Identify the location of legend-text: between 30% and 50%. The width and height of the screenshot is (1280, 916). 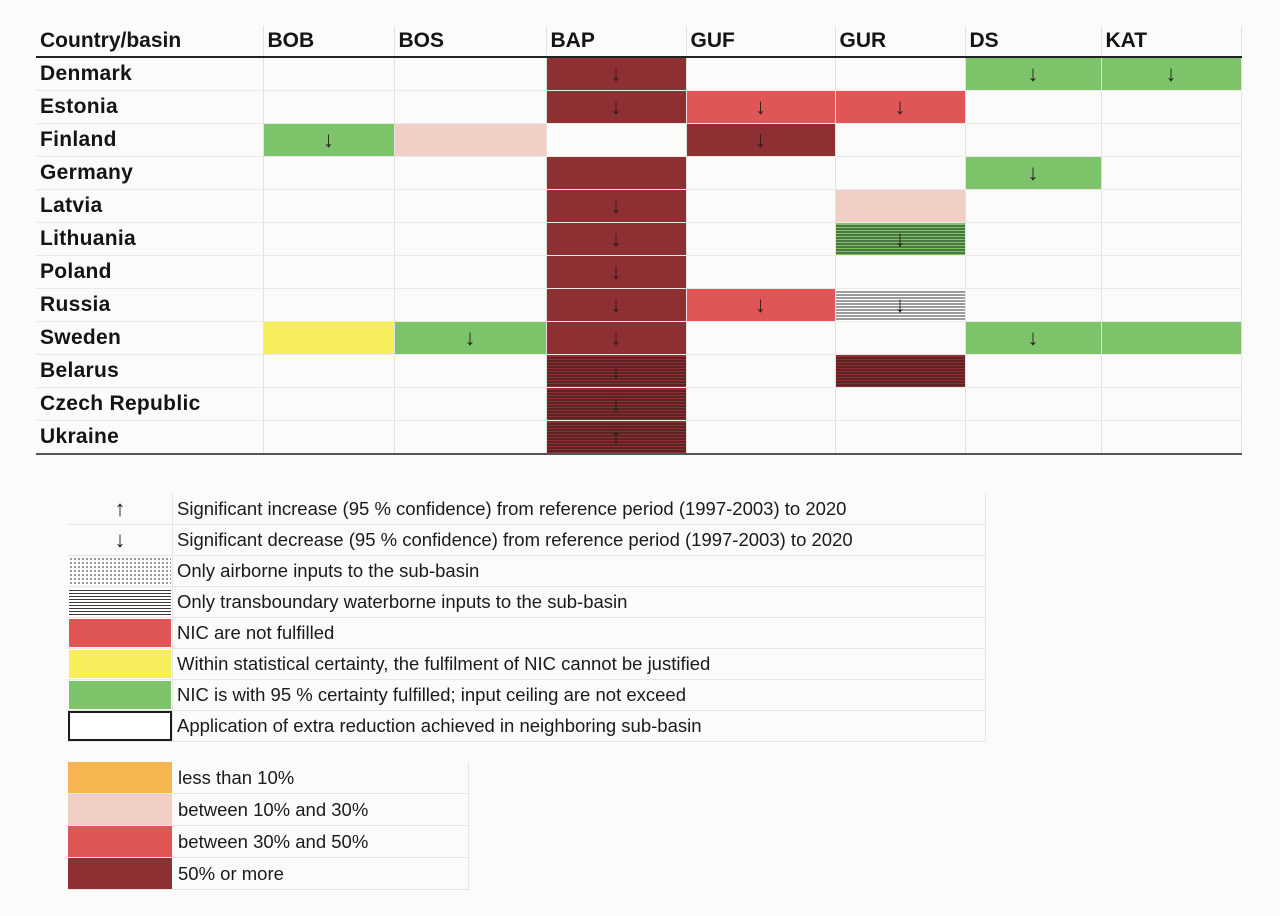
(320, 841).